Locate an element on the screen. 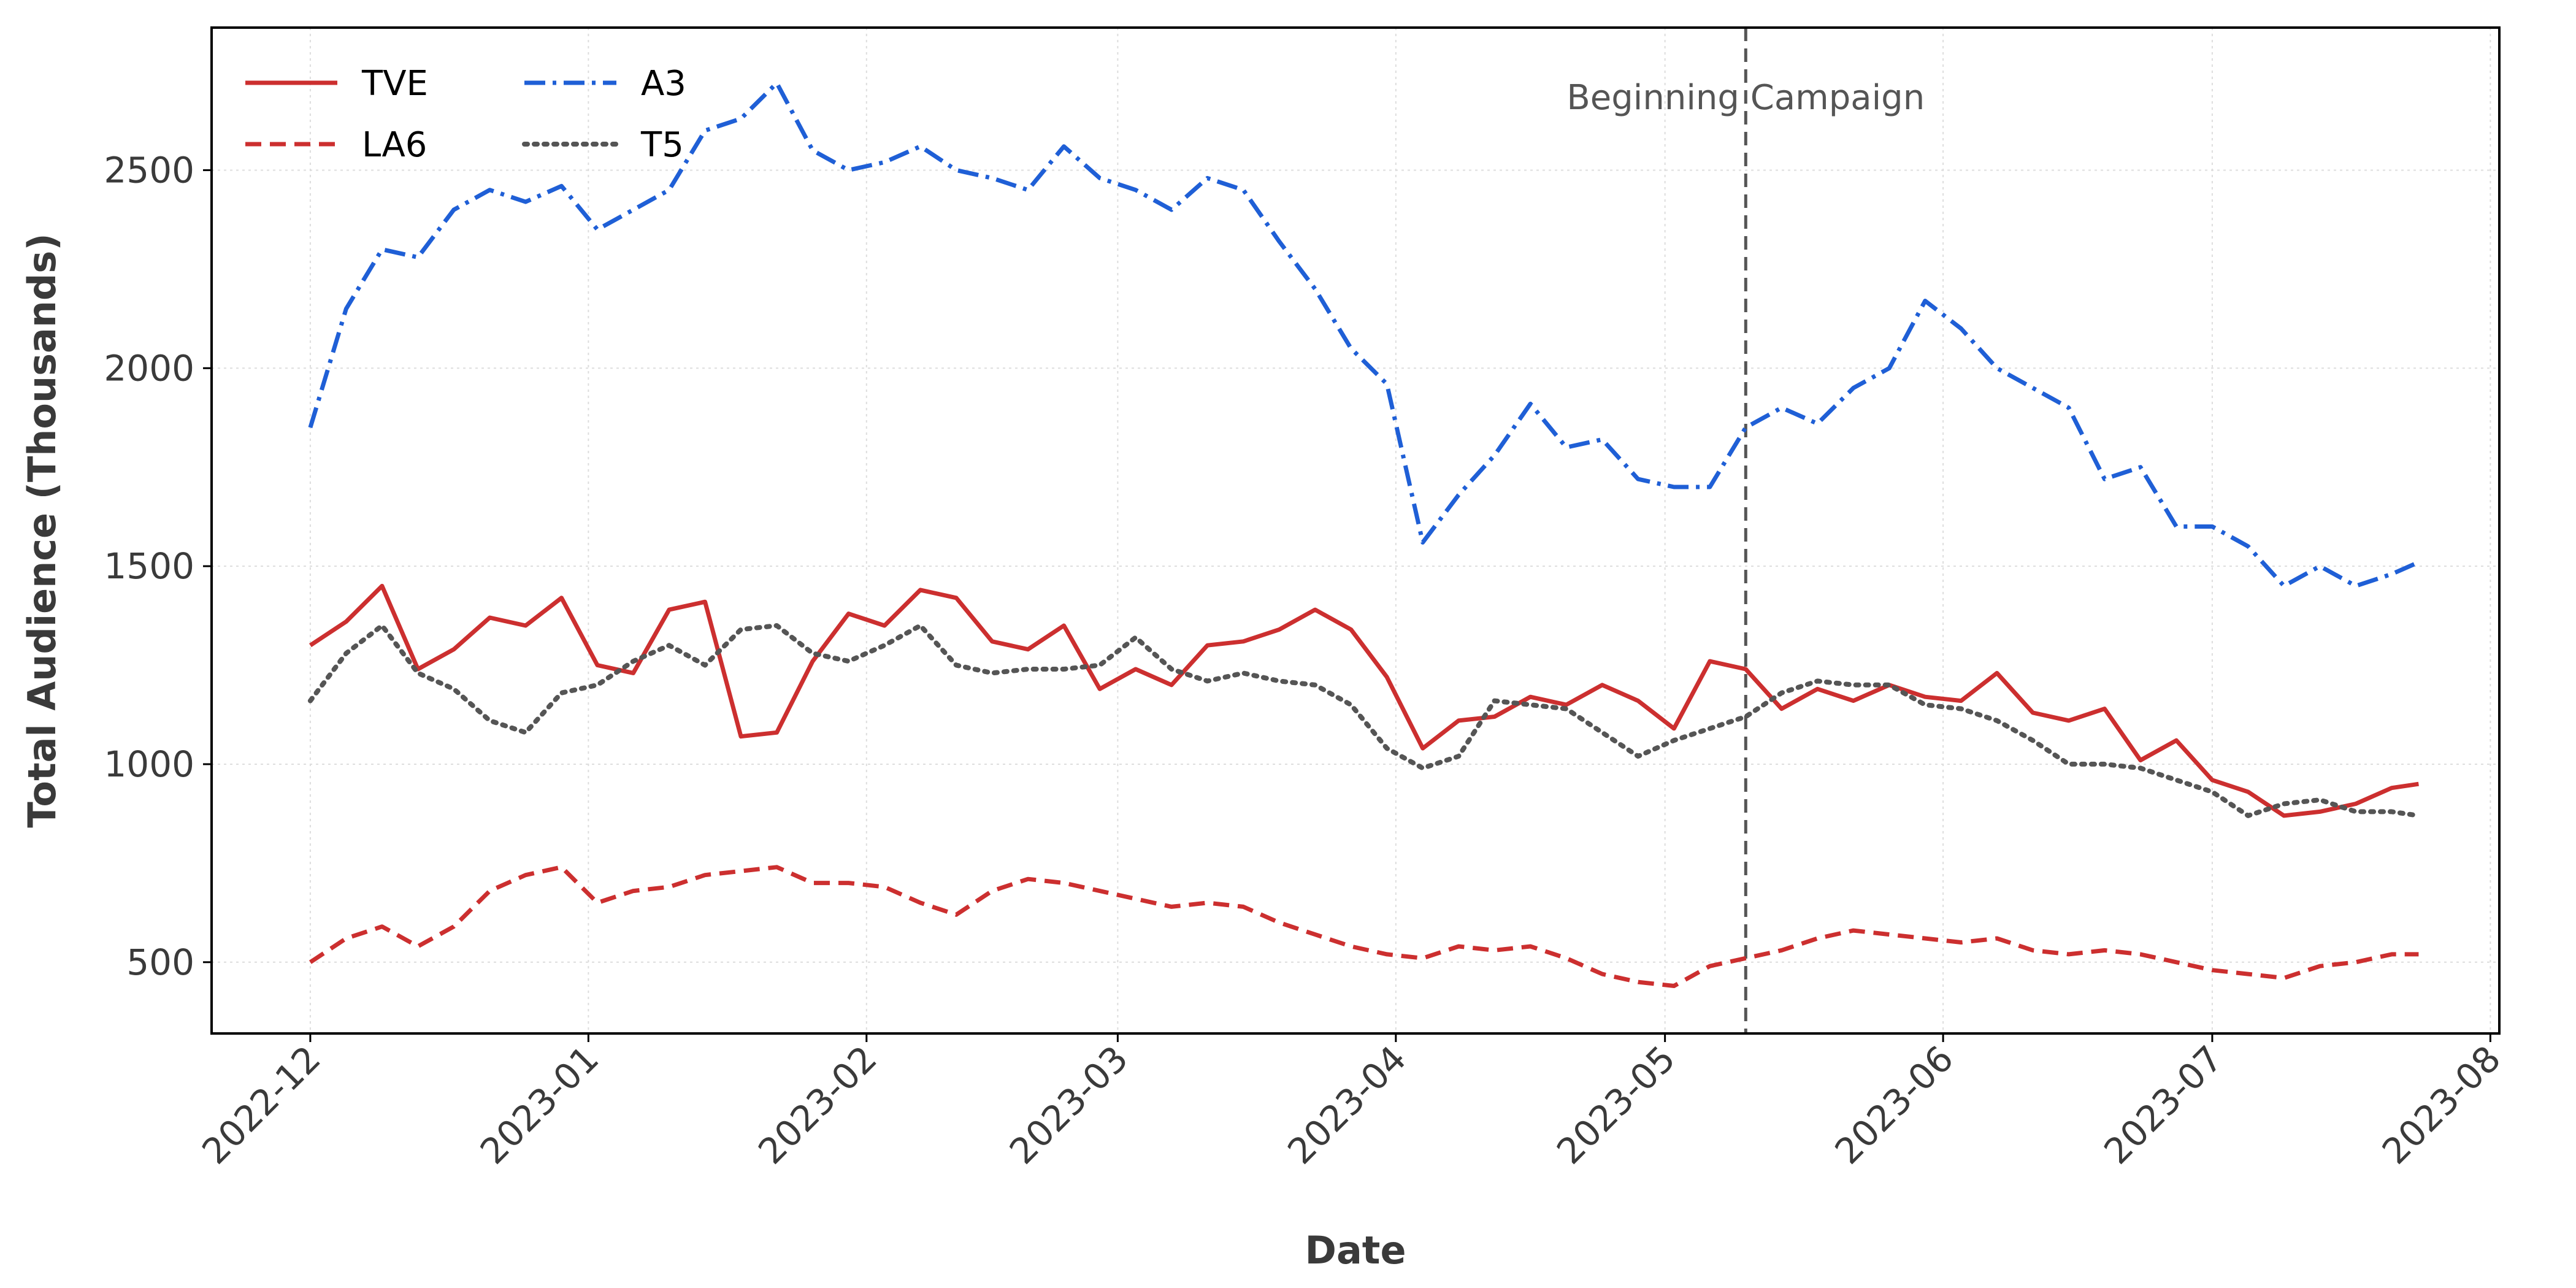 The image size is (2576, 1288). legend-label-tve: TVE is located at coordinates (394, 84).